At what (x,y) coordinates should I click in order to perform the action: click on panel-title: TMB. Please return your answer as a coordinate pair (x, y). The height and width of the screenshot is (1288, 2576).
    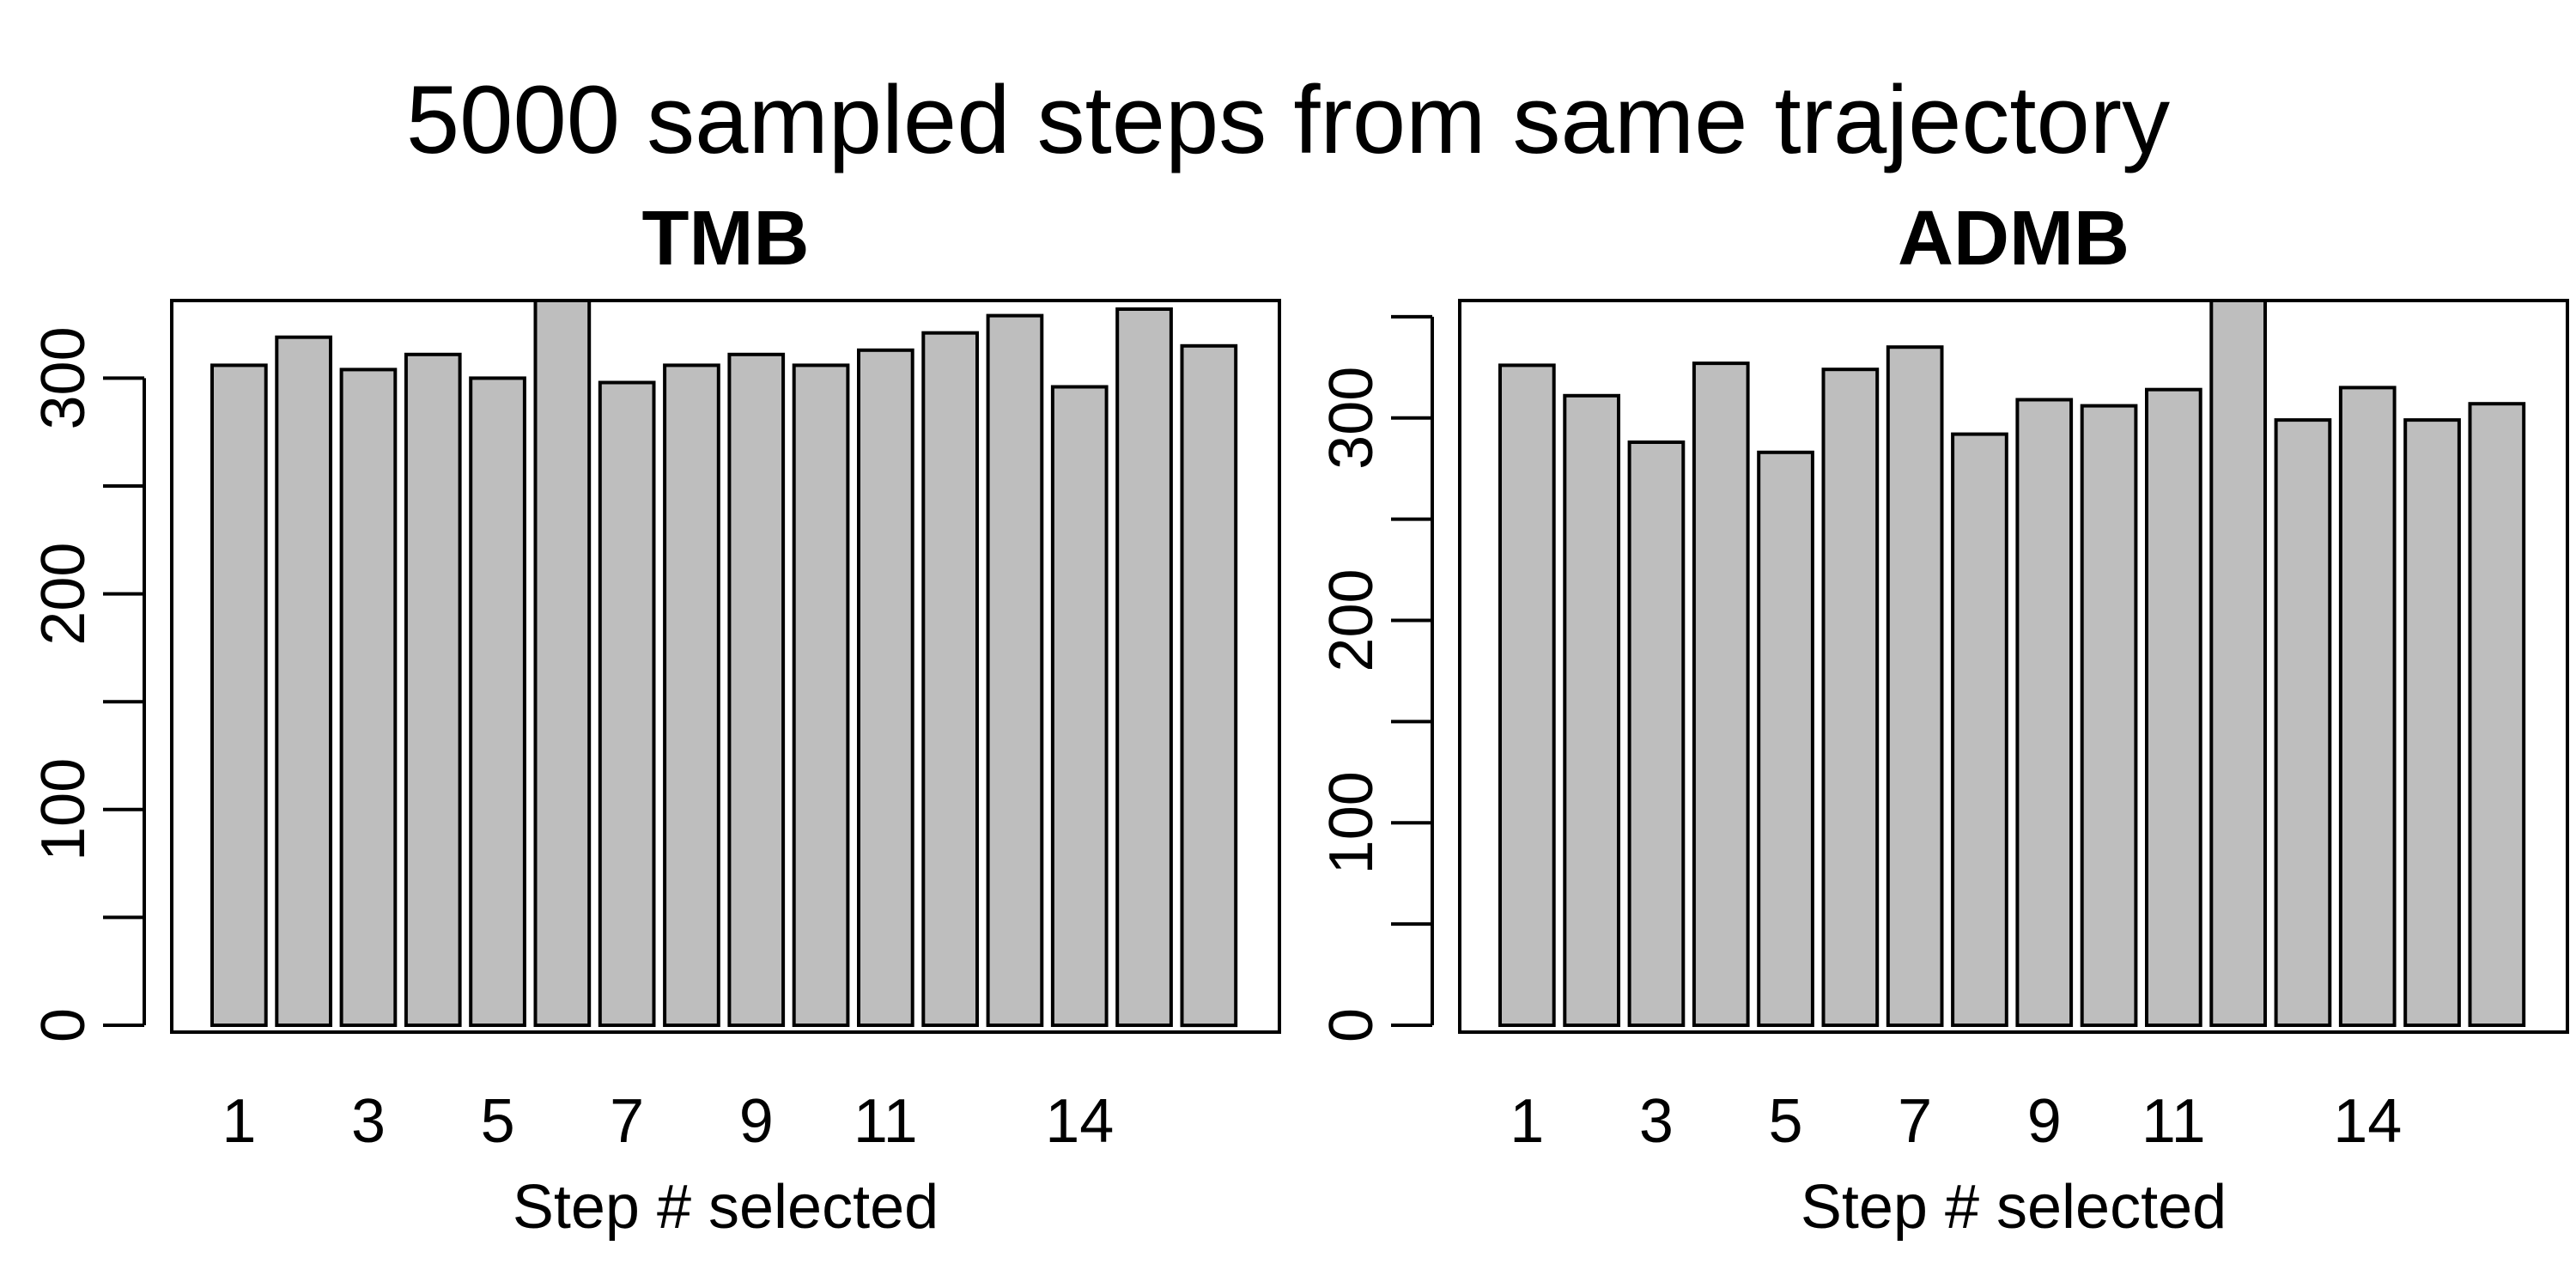
    Looking at the image, I should click on (726, 239).